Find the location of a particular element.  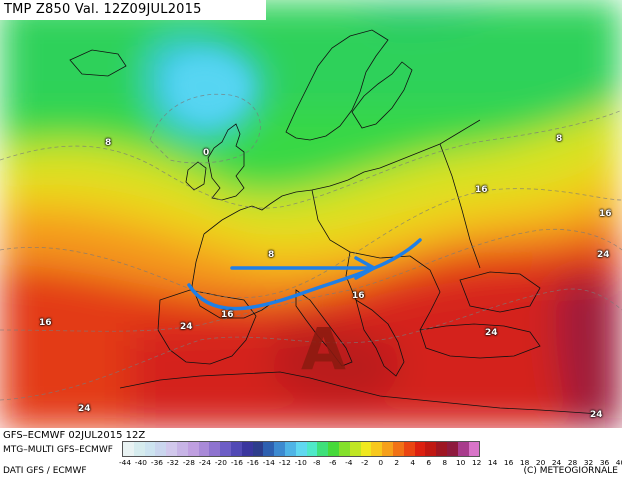

legend-value: 6 is located at coordinates (429, 462).